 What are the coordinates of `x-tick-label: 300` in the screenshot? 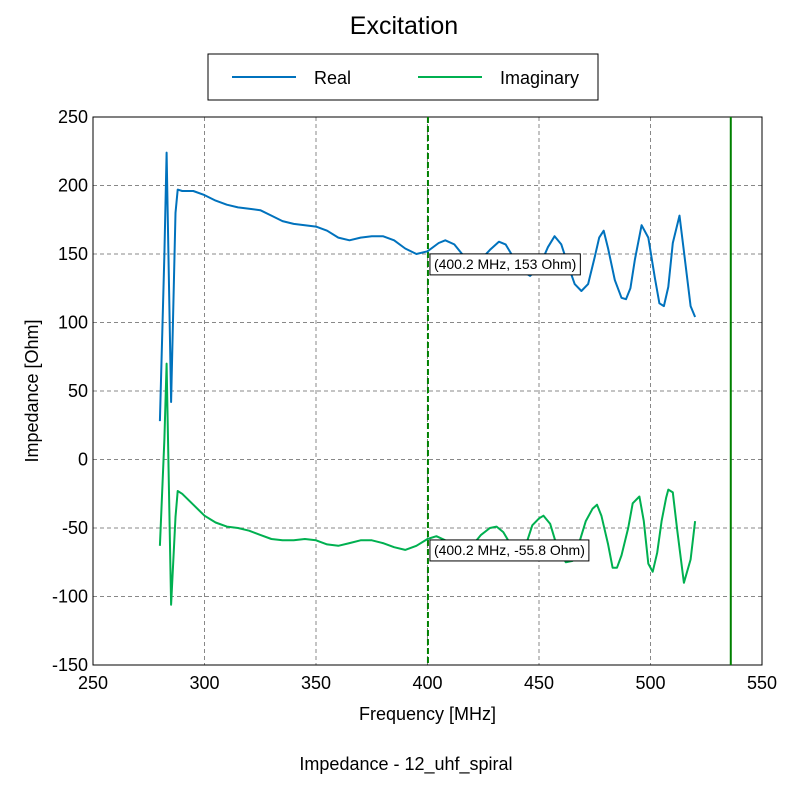 It's located at (204, 683).